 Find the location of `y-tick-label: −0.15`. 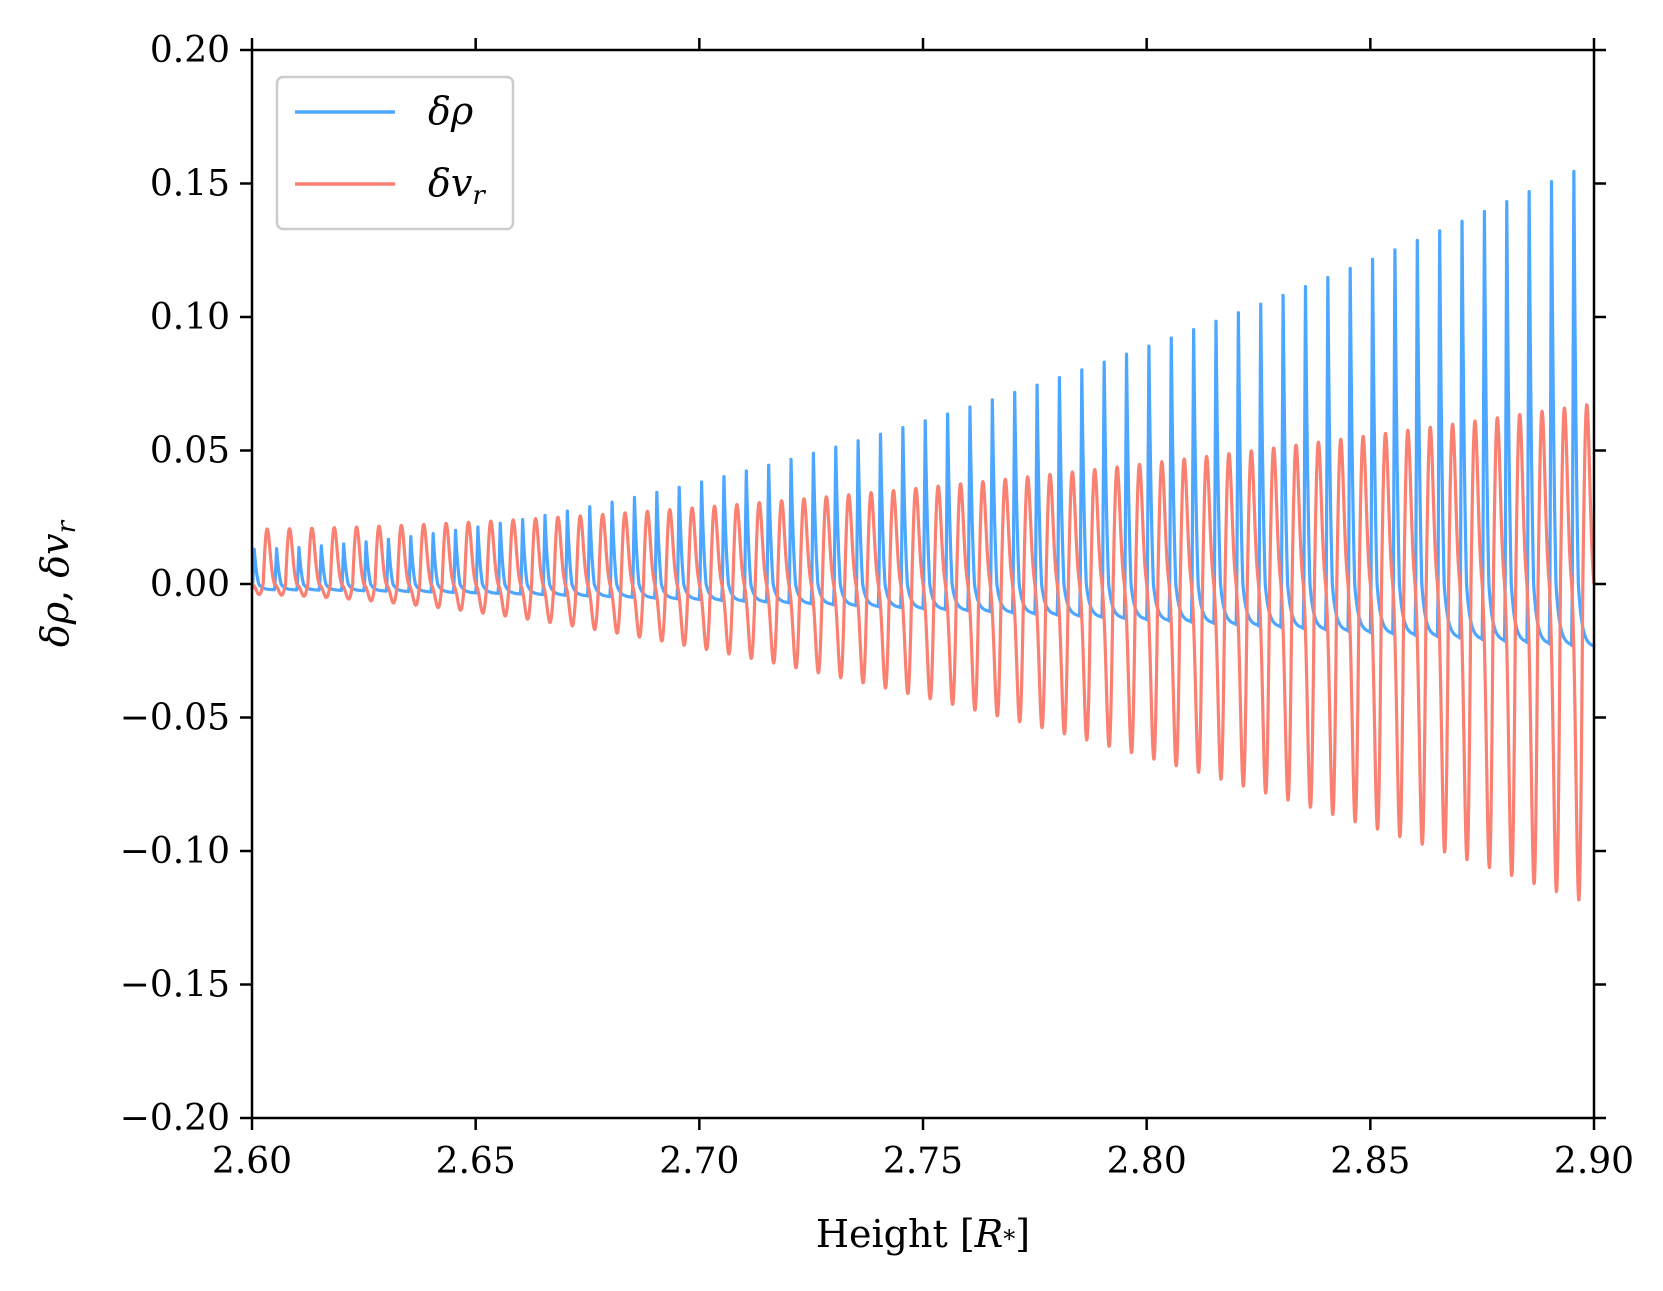

y-tick-label: −0.15 is located at coordinates (175, 985).